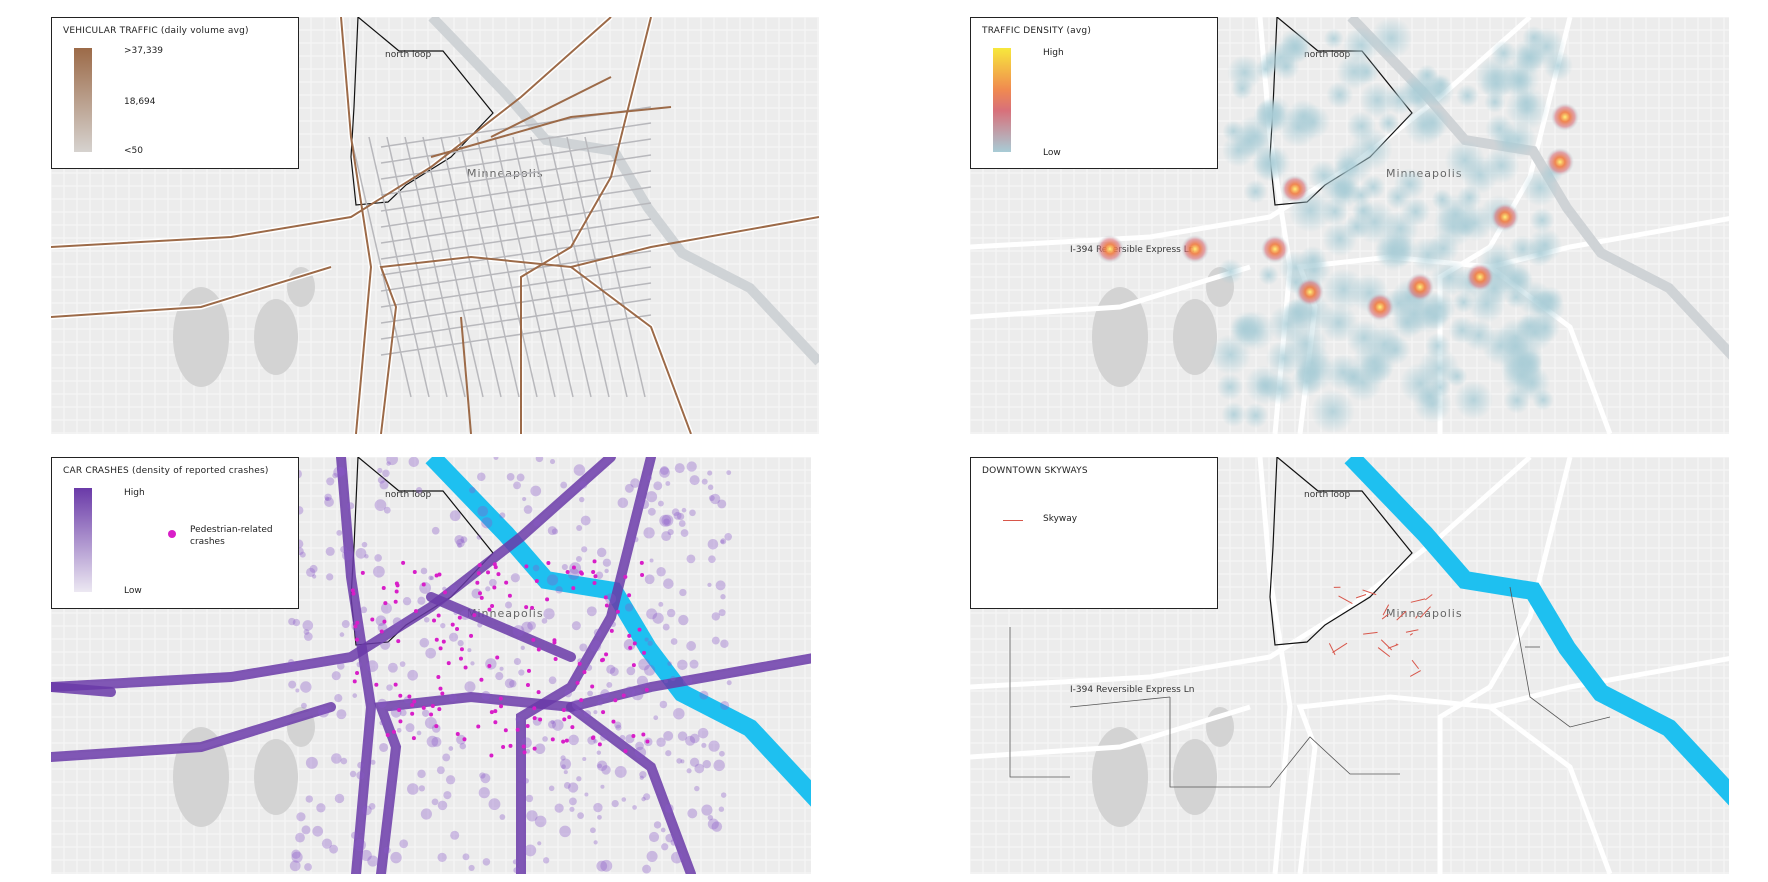 The image size is (1768, 882). I want to click on legend-label: Skyway, so click(1060, 519).